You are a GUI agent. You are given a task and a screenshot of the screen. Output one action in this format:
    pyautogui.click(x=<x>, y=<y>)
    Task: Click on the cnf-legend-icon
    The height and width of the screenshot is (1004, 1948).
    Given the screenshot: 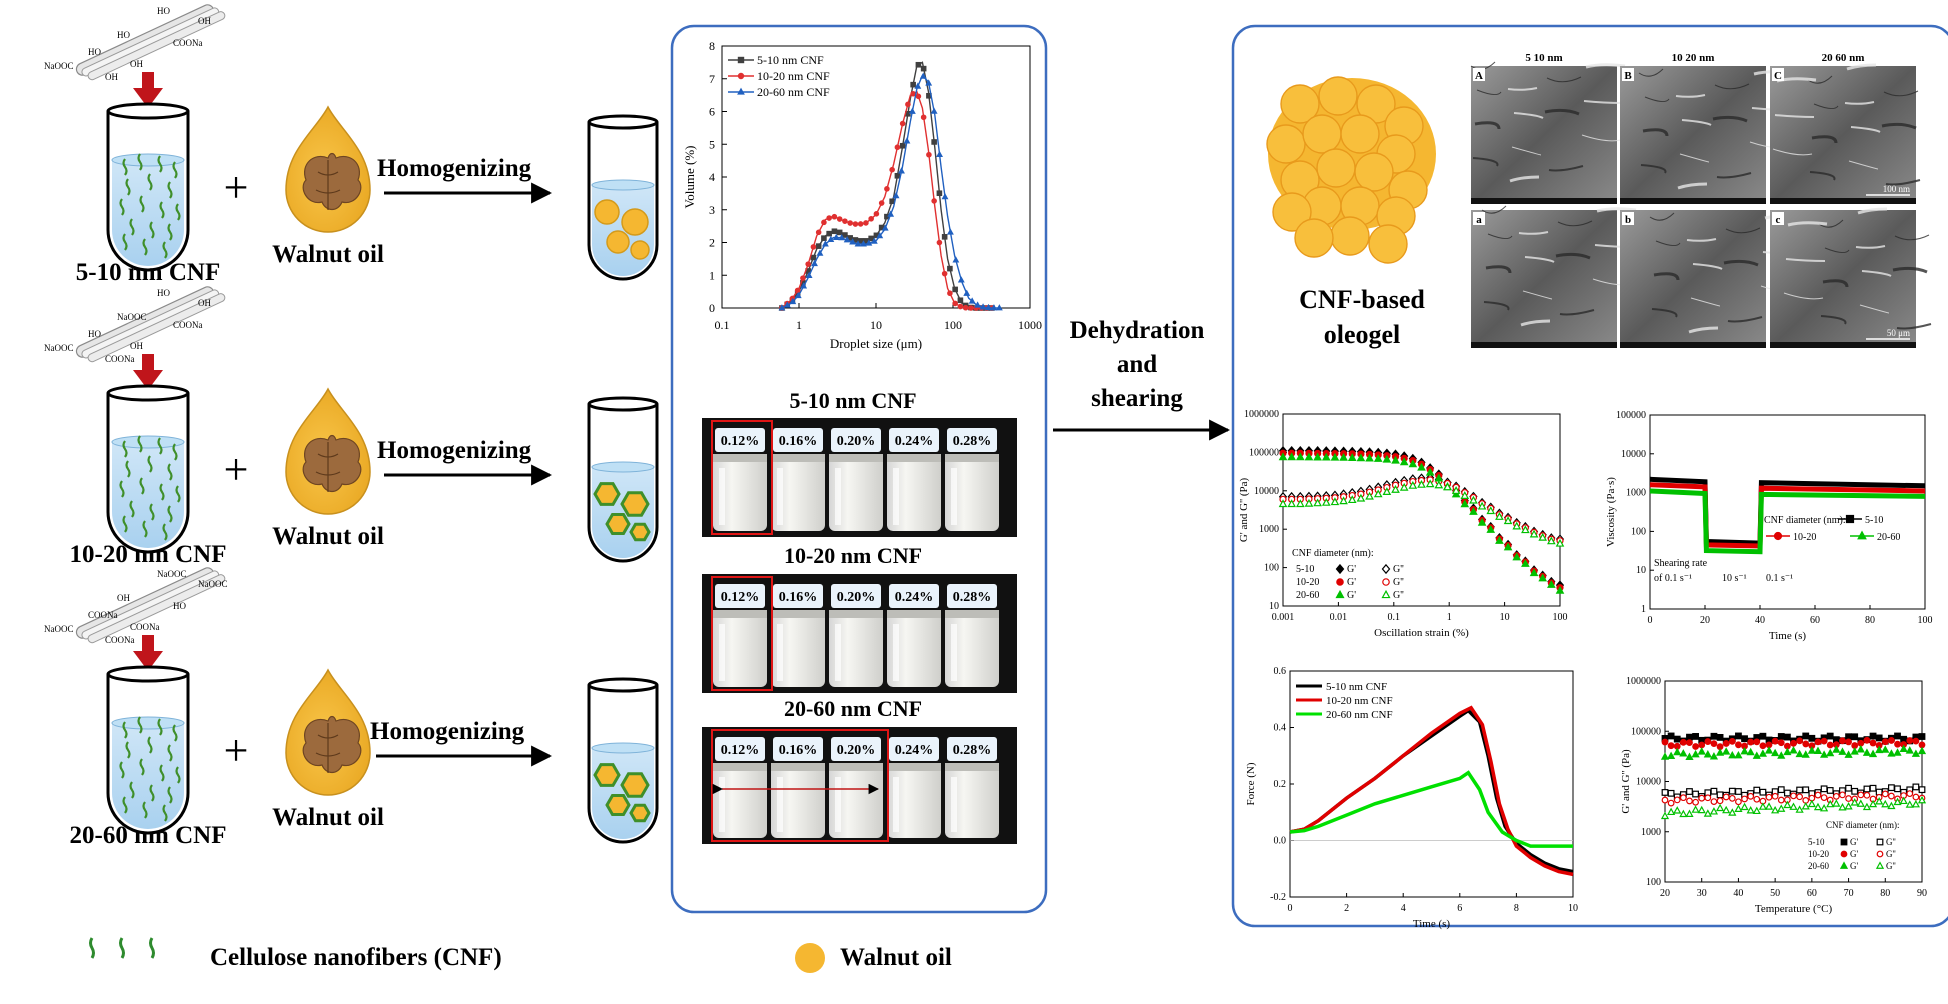 What is the action you would take?
    pyautogui.click(x=122, y=948)
    